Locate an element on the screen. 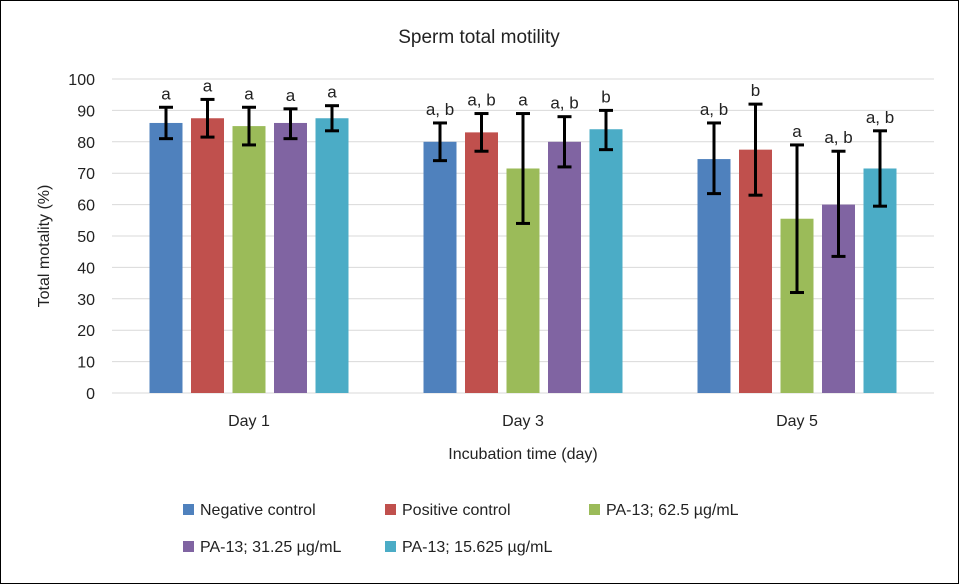  y-axis-ticks: 0 10 20 30 40 50 60 70 80 90 100 is located at coordinates (81, 237).